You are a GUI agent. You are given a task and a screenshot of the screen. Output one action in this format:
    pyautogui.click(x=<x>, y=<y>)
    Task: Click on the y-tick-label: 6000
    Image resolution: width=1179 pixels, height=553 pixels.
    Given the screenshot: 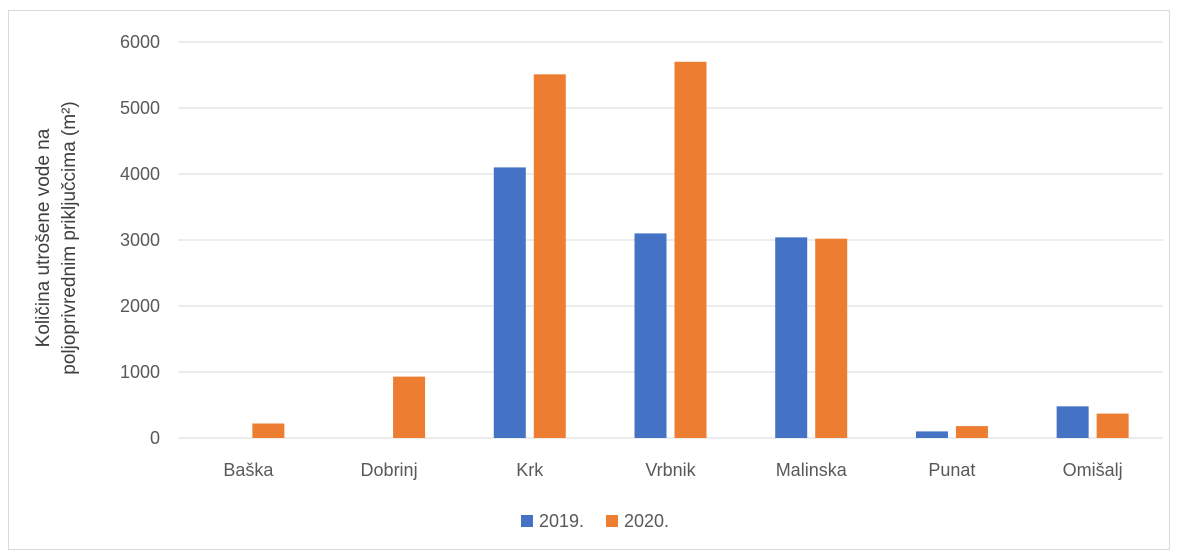 What is the action you would take?
    pyautogui.click(x=140, y=42)
    